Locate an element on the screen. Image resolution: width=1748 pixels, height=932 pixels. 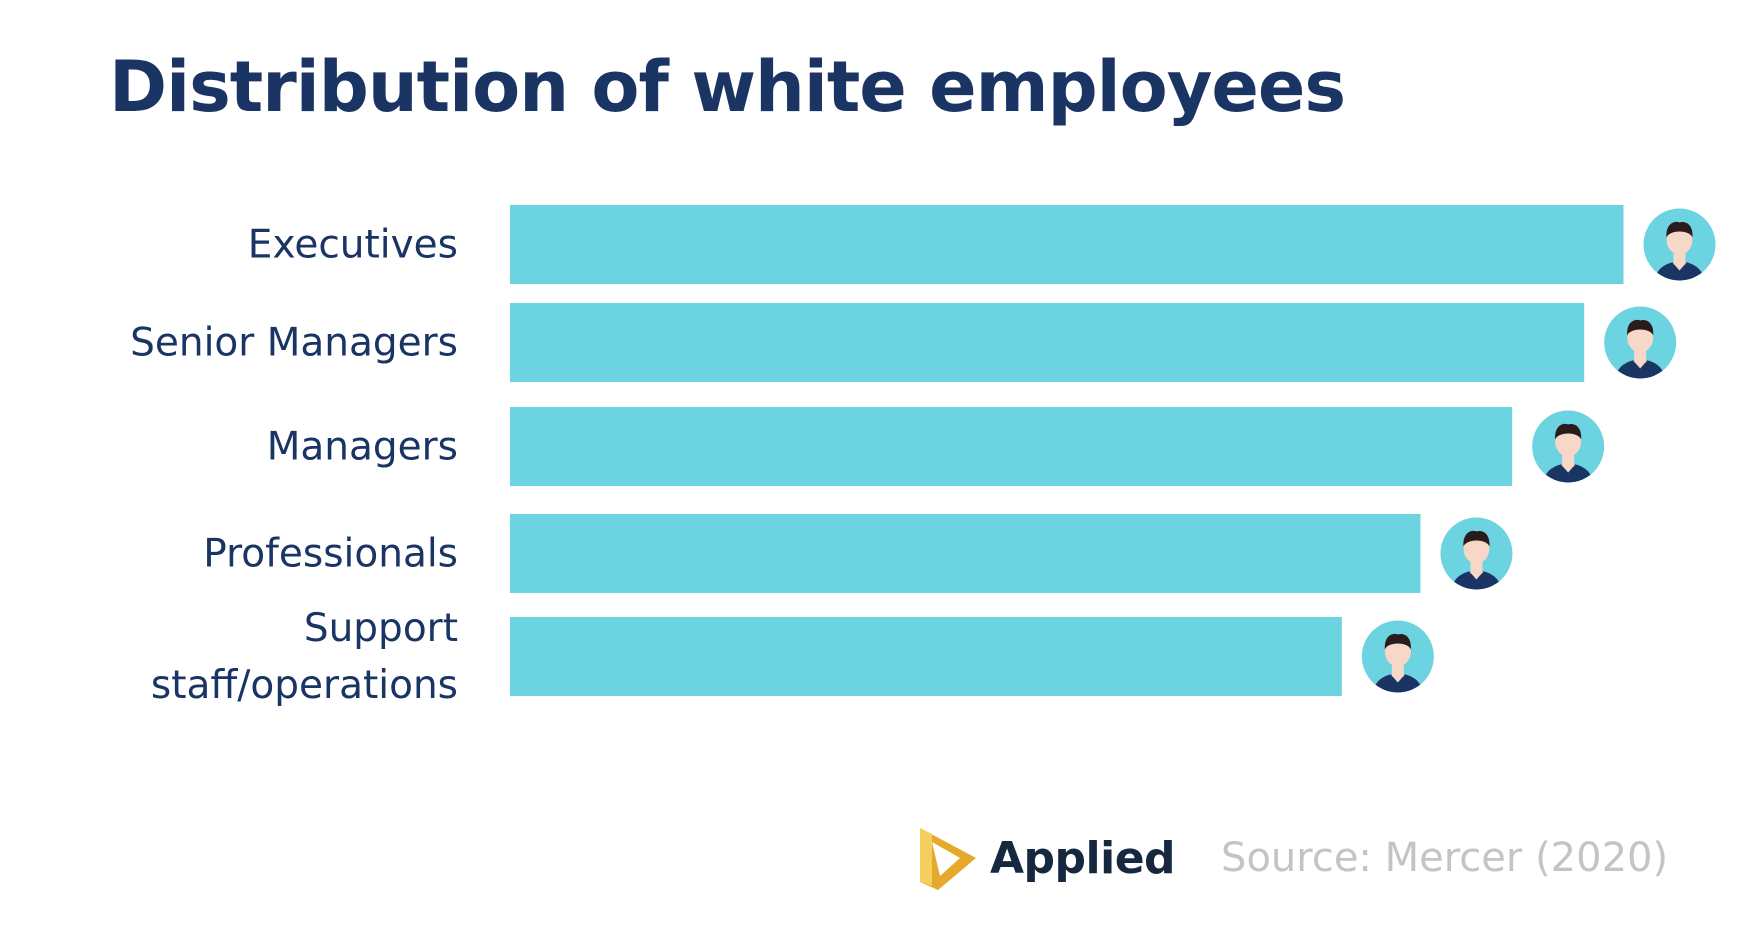
source-text: Source: Mercer (2020) is located at coordinates (1445, 858).